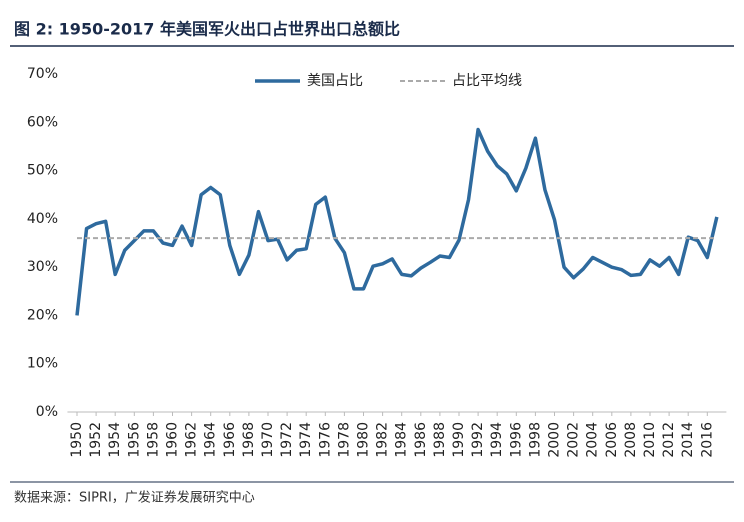 The height and width of the screenshot is (522, 744). I want to click on x-tick-label: 1956, so click(134, 440).